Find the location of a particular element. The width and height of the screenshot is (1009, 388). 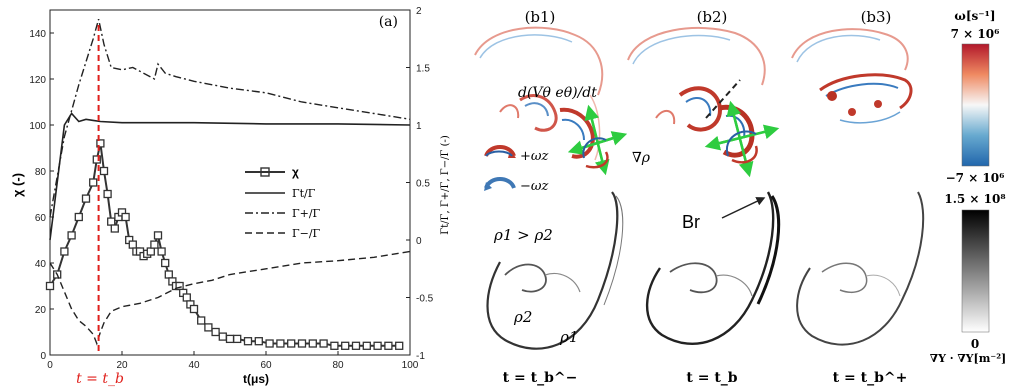

legend-label-gamma-minus: Γ−/Γ is located at coordinates (306, 233).